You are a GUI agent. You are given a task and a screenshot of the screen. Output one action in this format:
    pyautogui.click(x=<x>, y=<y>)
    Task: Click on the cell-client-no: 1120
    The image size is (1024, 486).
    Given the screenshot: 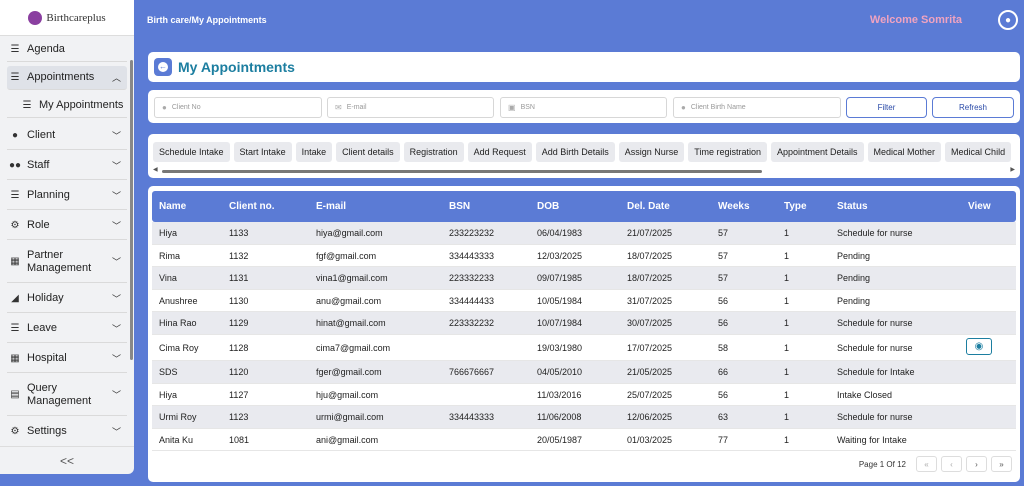 What is the action you would take?
    pyautogui.click(x=239, y=372)
    